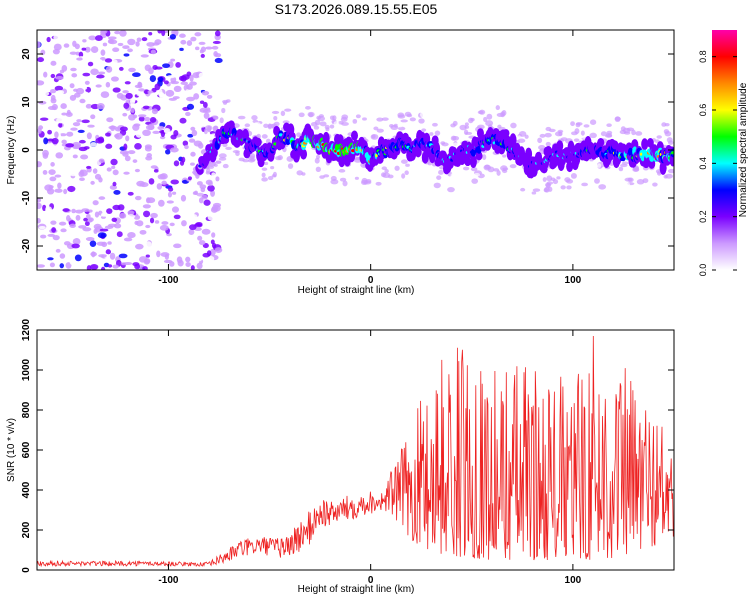  Describe the element at coordinates (168, 580) in the screenshot. I see `x-tick-label: -100` at that location.